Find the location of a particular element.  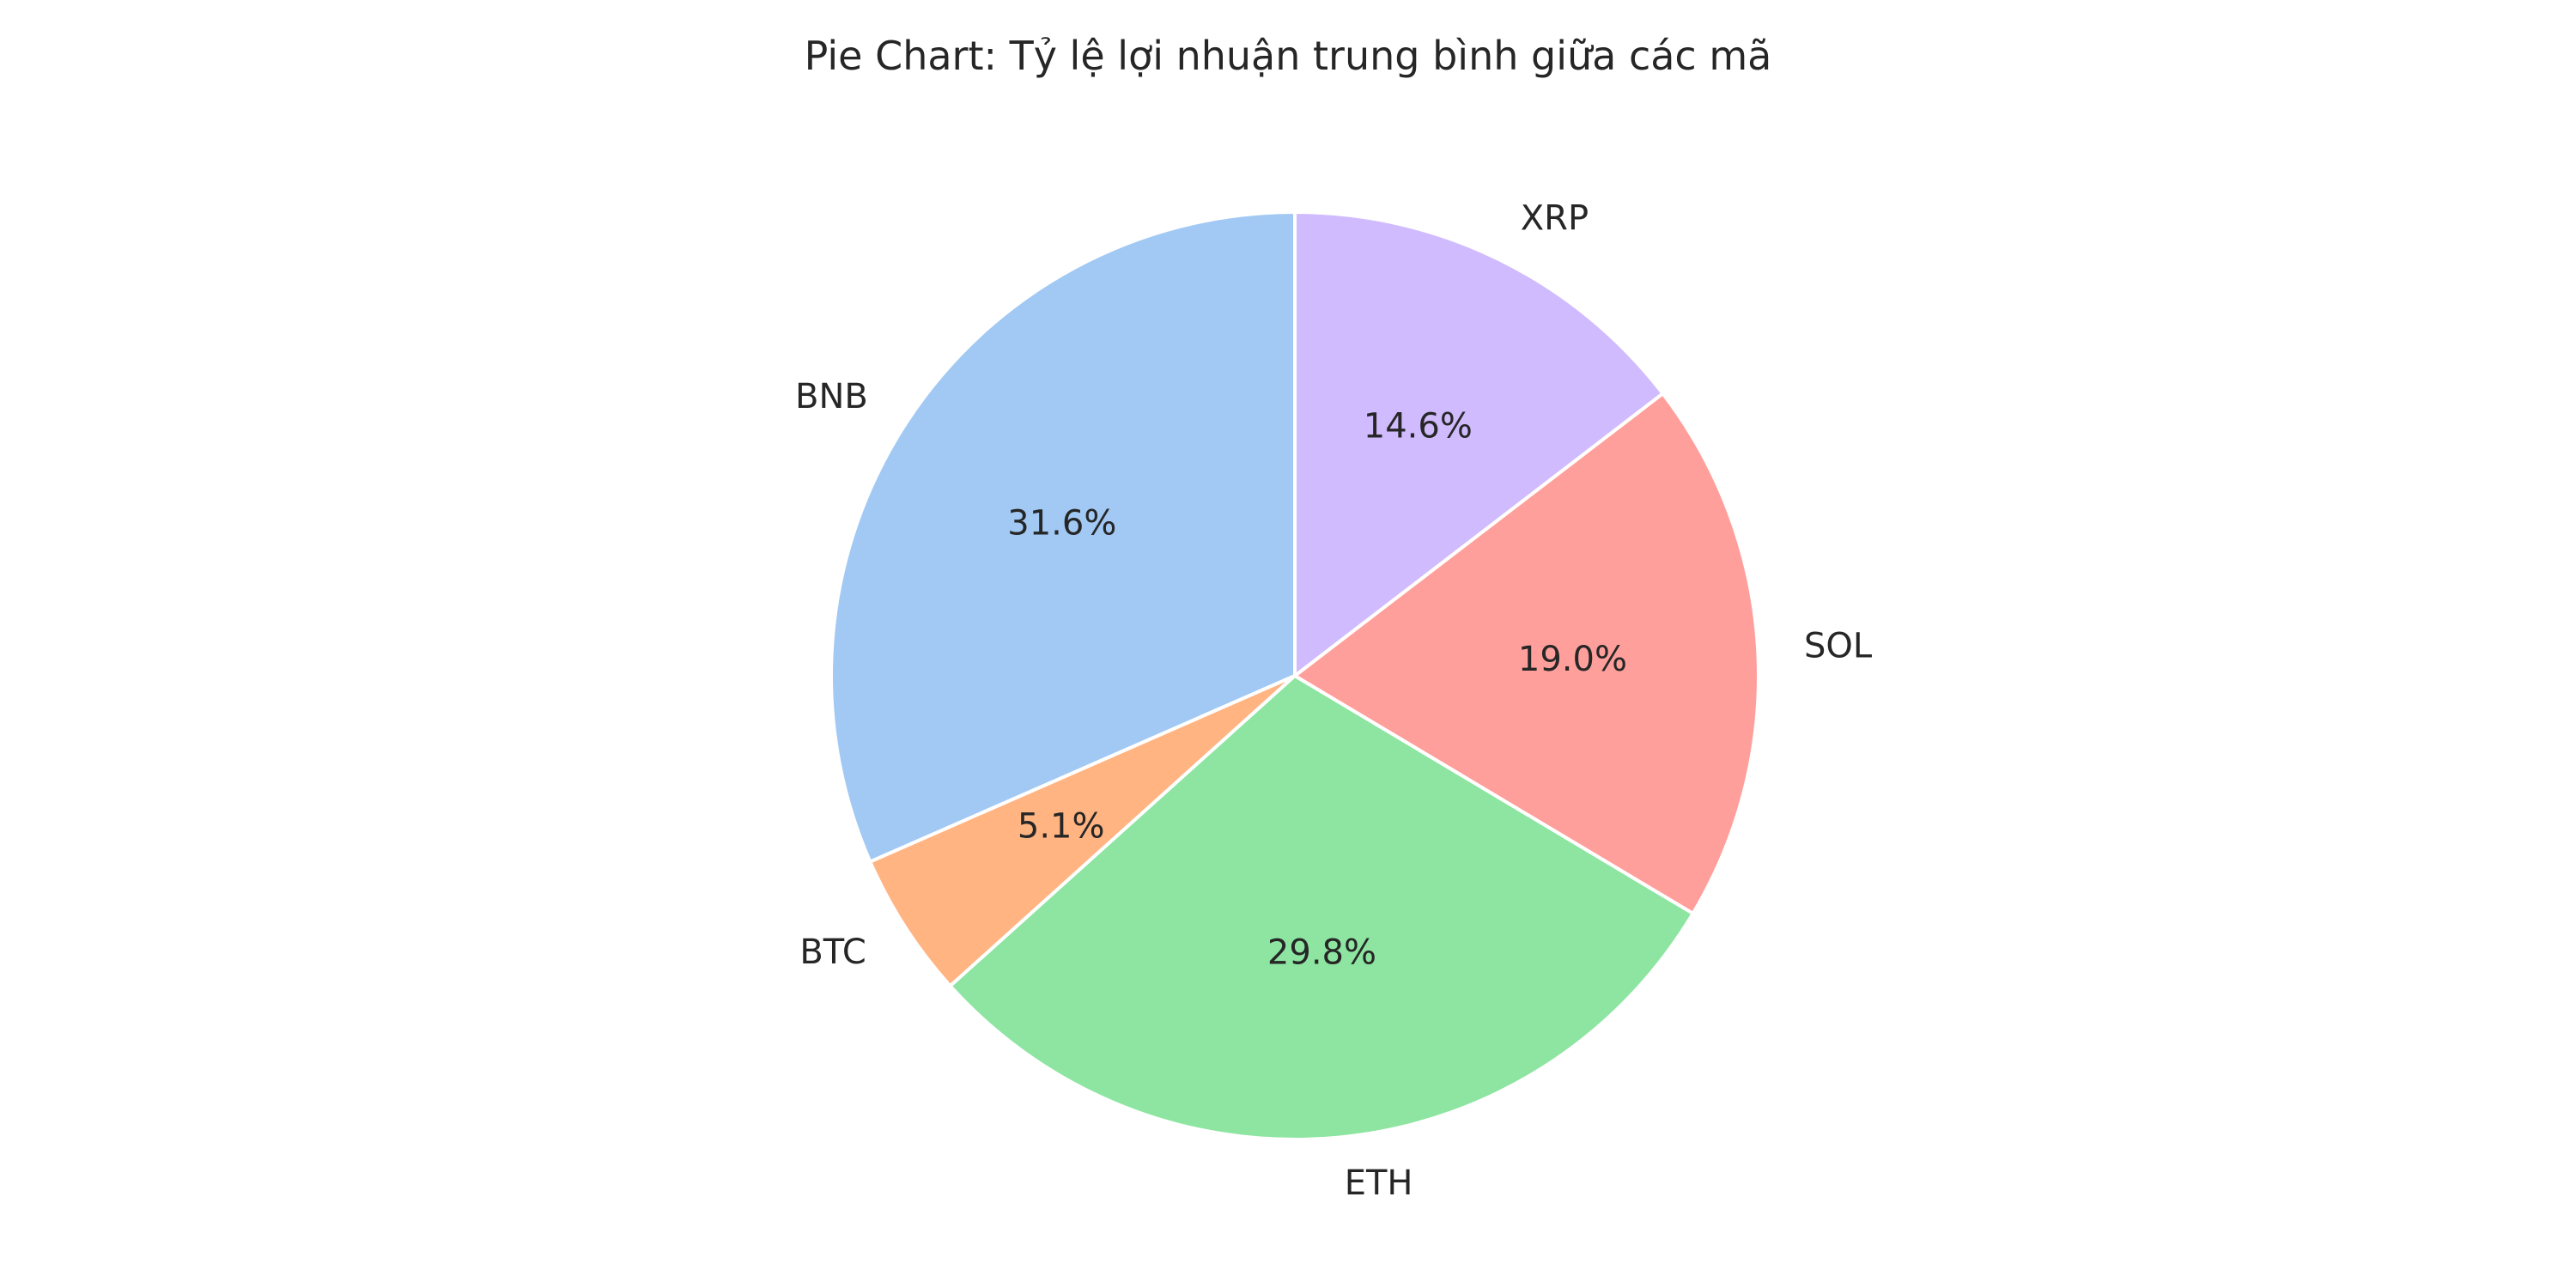

pct-label-sol: 19.0% is located at coordinates (1572, 660).